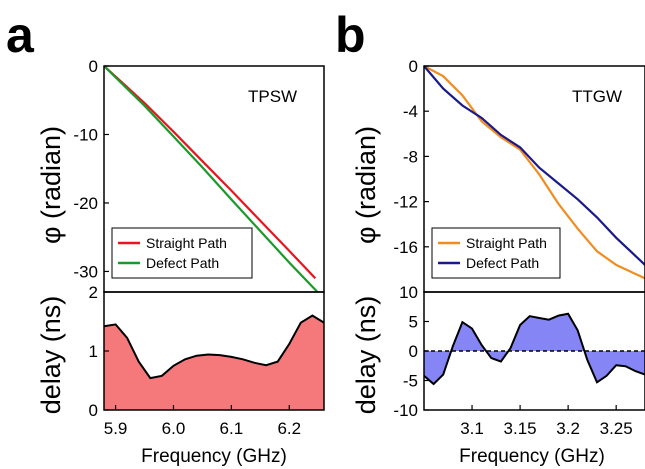 The height and width of the screenshot is (469, 645). What do you see at coordinates (532, 456) in the screenshot?
I see `b-xlabel: Frequency (GHz)` at bounding box center [532, 456].